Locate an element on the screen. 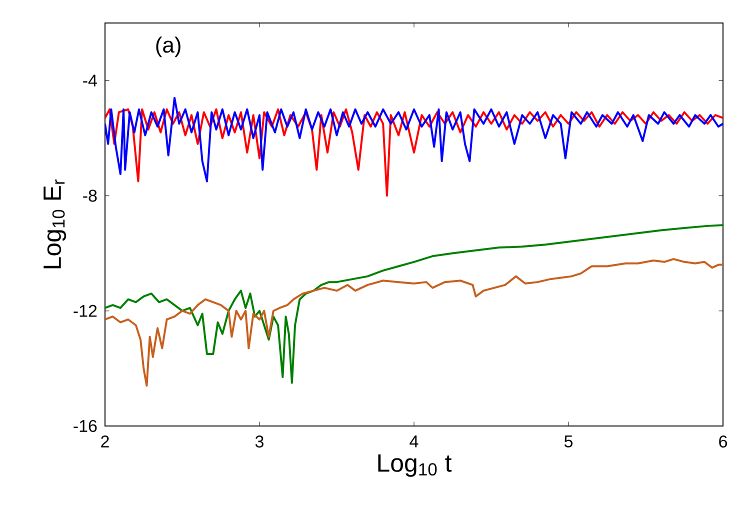 The image size is (750, 525). x-tick-label: 5 is located at coordinates (568, 442).